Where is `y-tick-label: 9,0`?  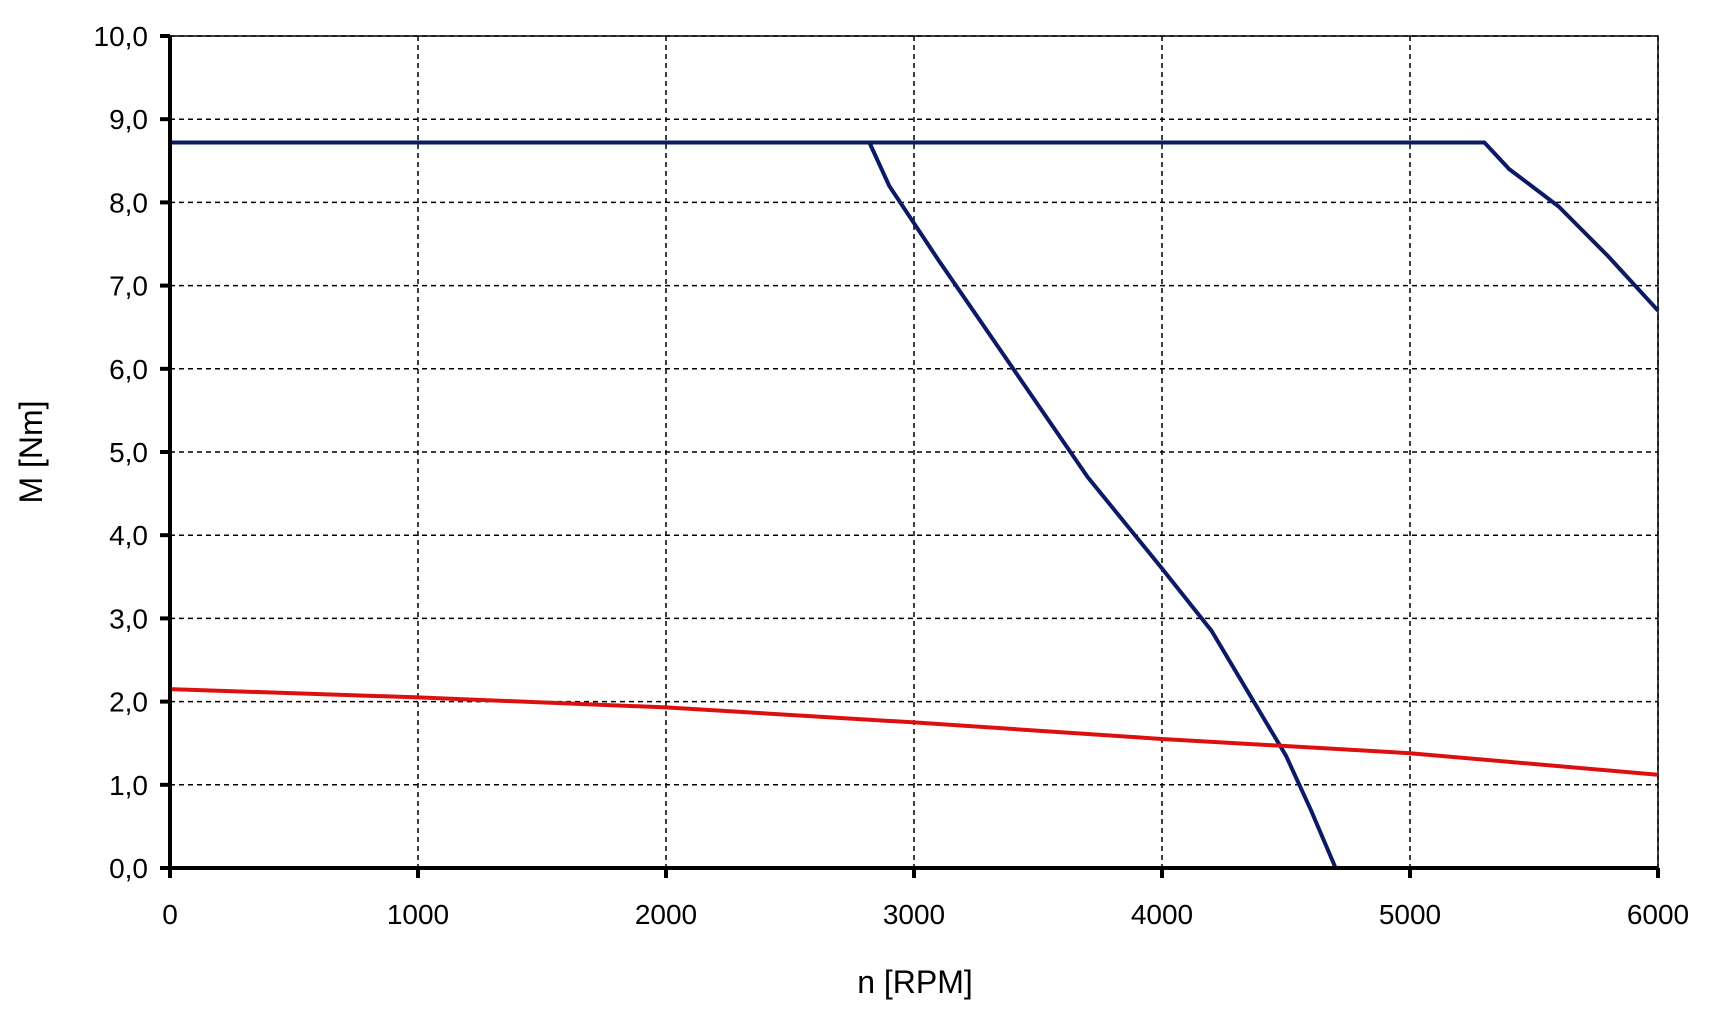 y-tick-label: 9,0 is located at coordinates (128, 119).